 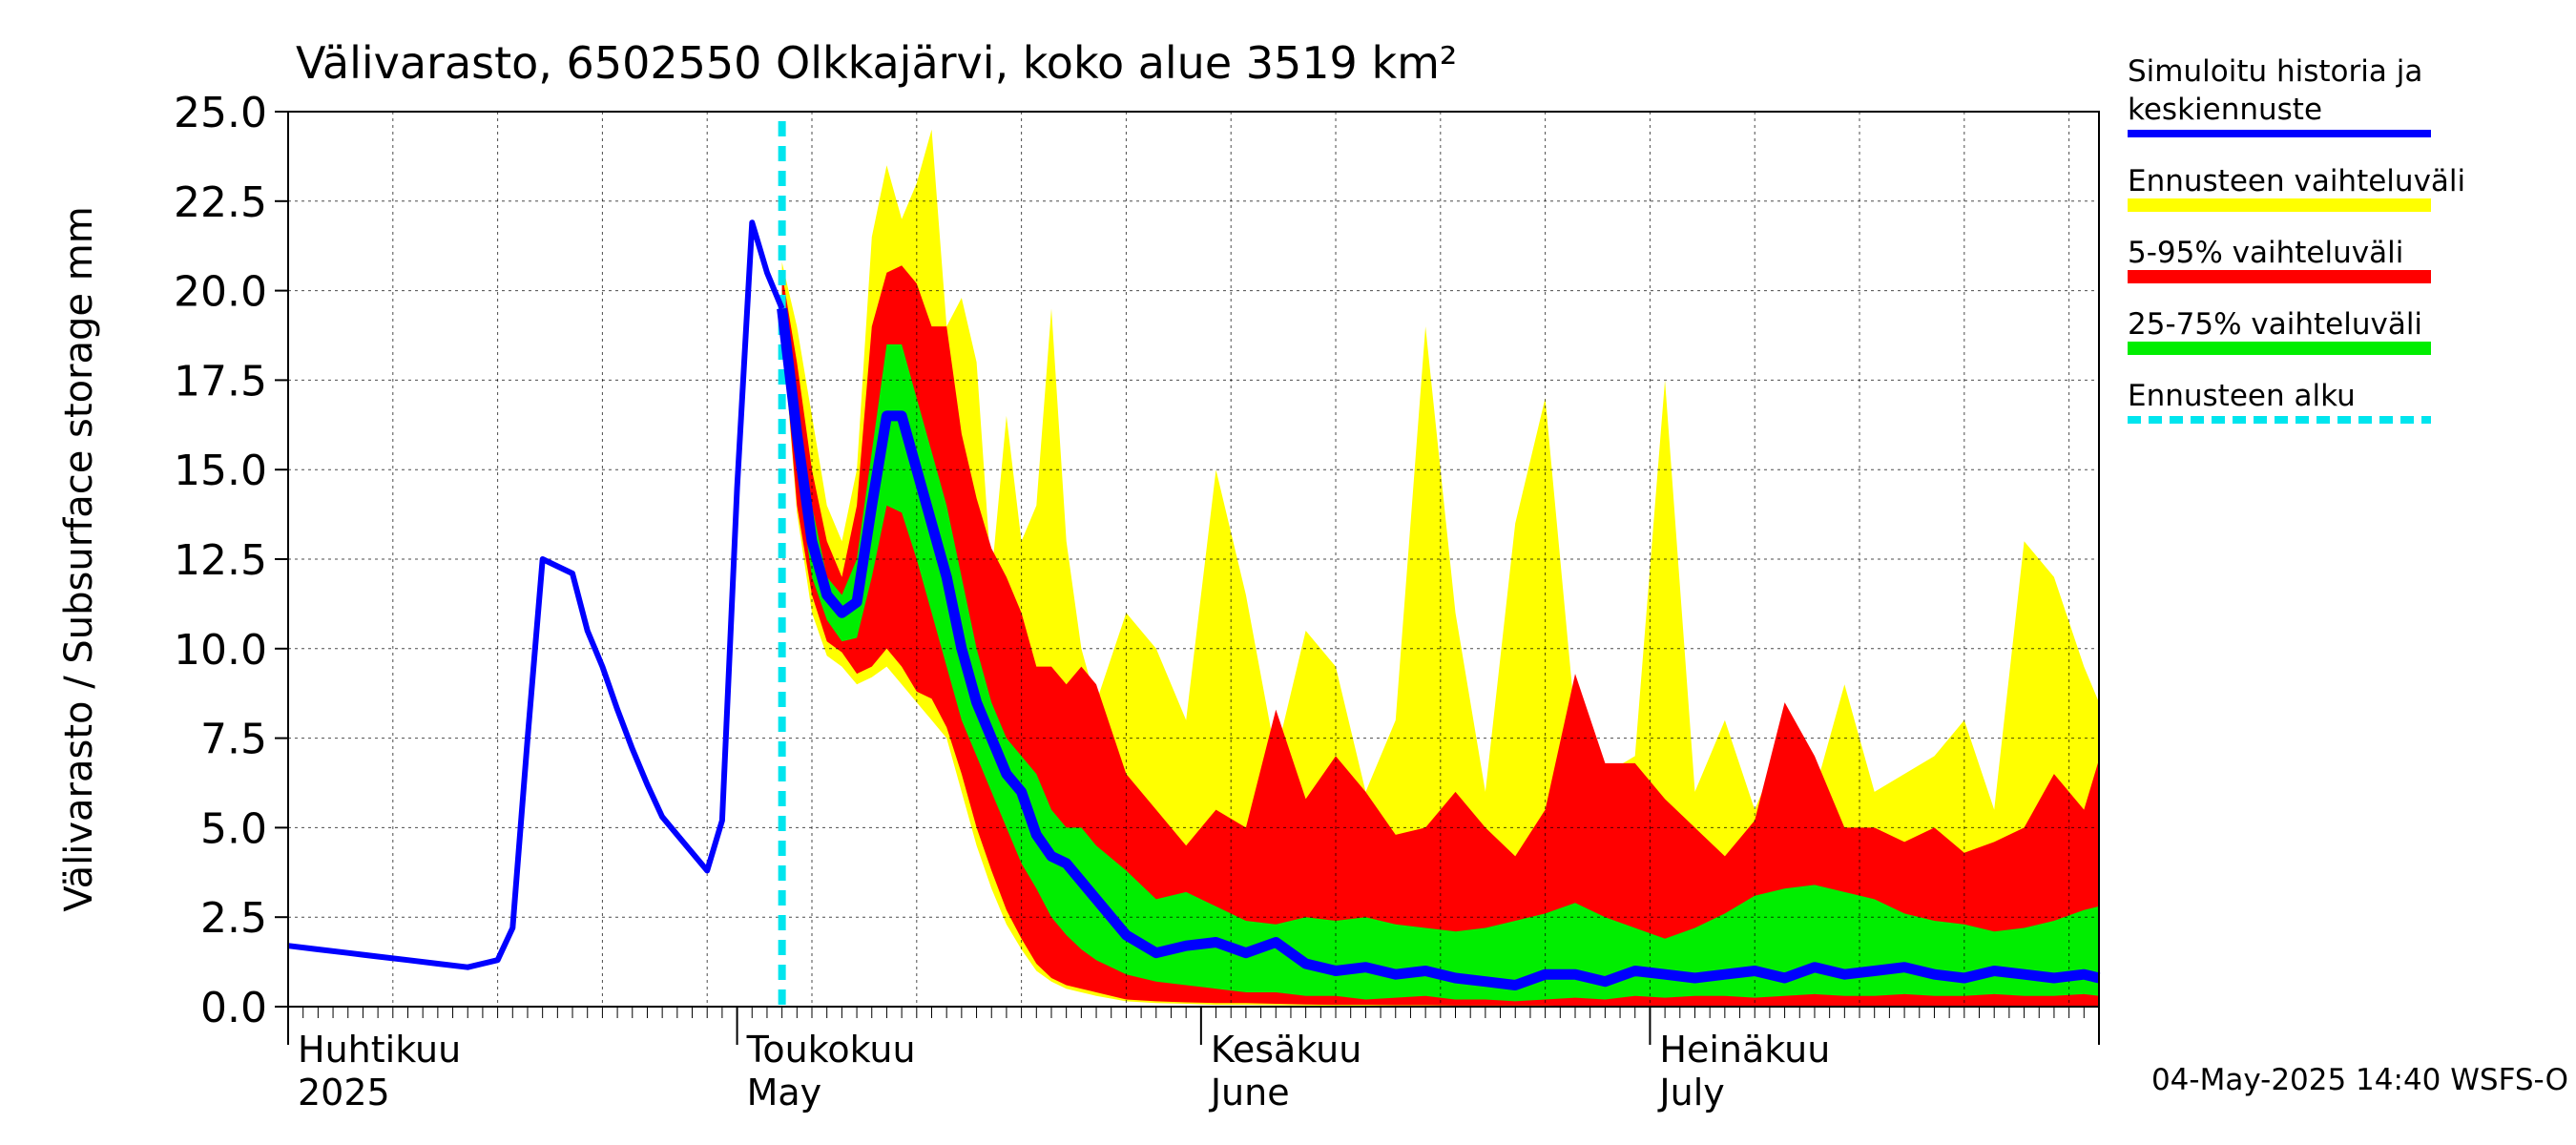 I want to click on y-tick-label: 15.0, so click(x=220, y=471).